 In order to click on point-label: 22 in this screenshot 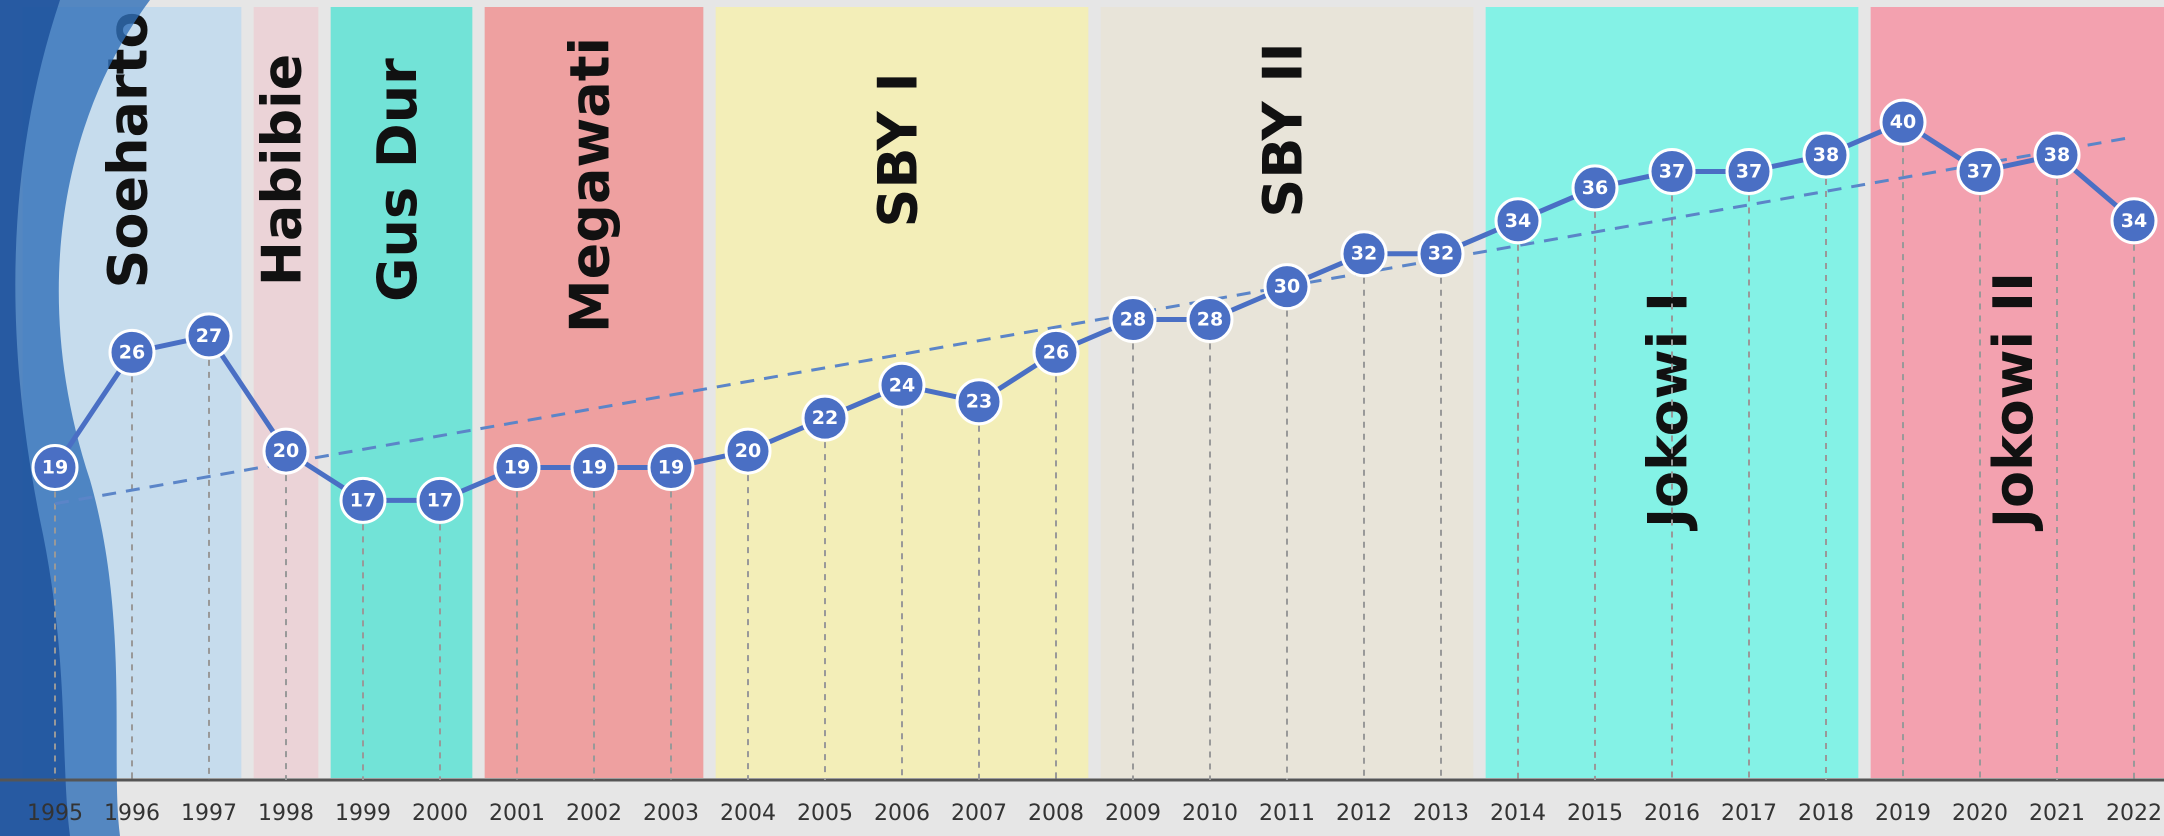, I will do `click(825, 418)`.